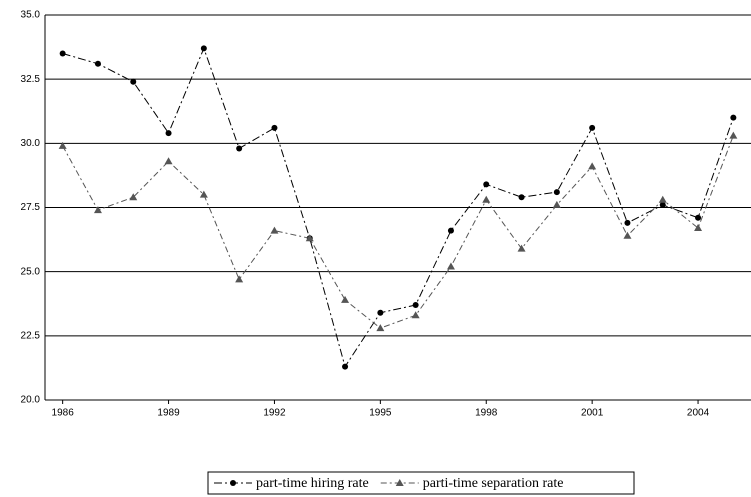  What do you see at coordinates (274, 413) in the screenshot?
I see `x-tick-label: 1992` at bounding box center [274, 413].